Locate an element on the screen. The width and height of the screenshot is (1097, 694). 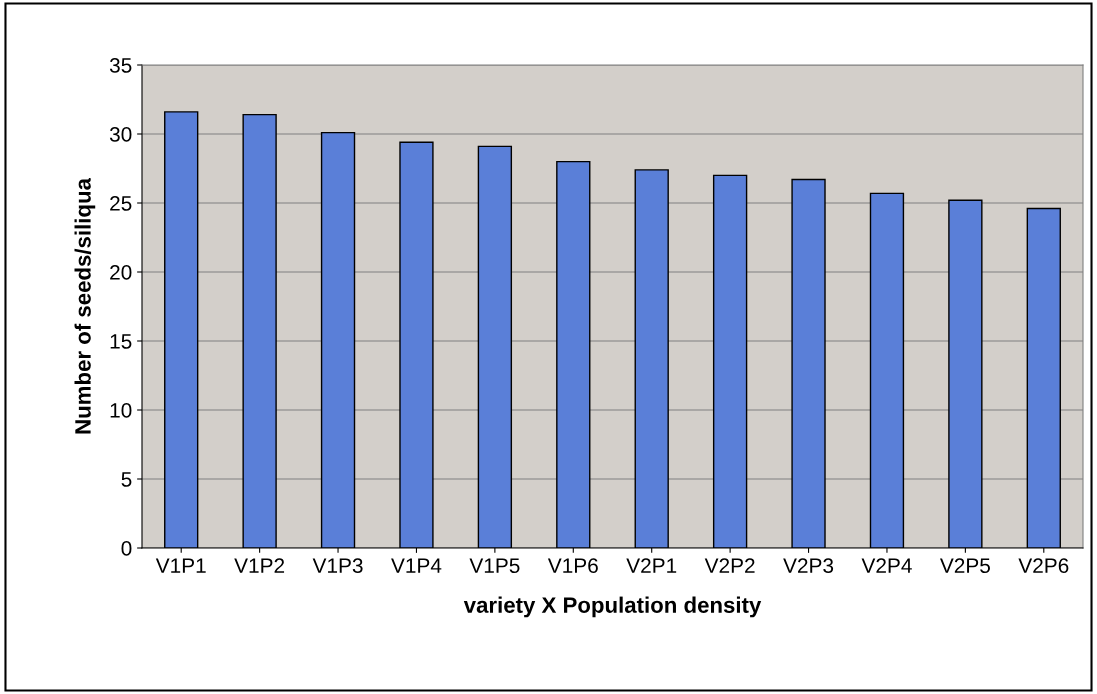
x-tick-label: V1P2 is located at coordinates (259, 565).